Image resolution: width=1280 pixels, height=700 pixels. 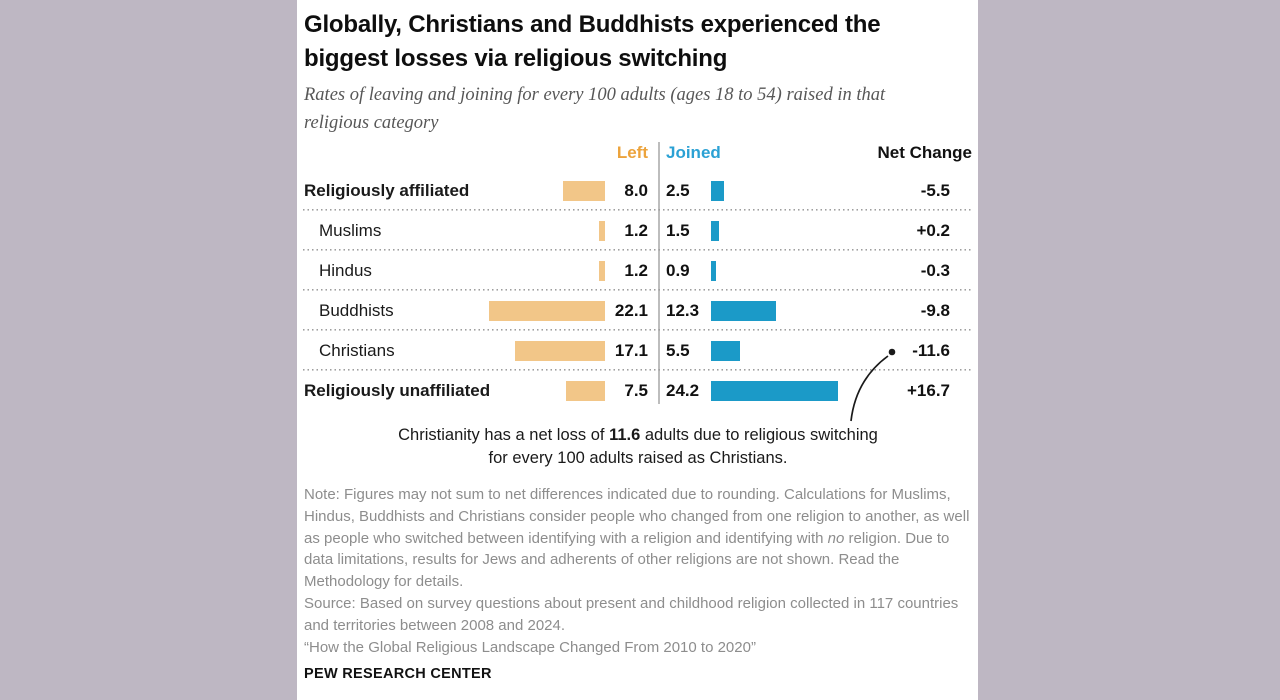 What do you see at coordinates (928, 390) in the screenshot?
I see `net-change-value: +16.7` at bounding box center [928, 390].